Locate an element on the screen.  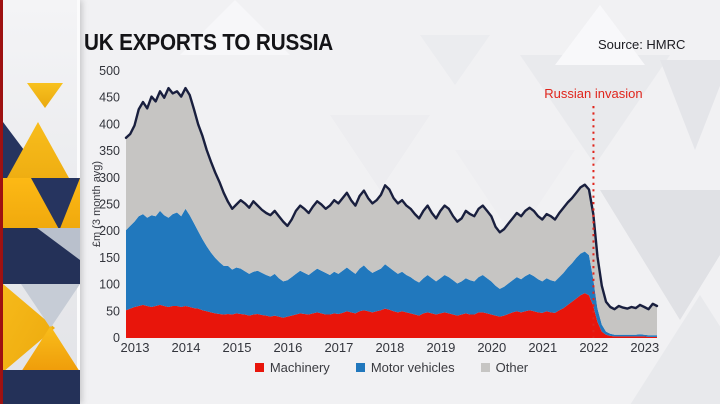
y-tick: 50 is located at coordinates (113, 311).